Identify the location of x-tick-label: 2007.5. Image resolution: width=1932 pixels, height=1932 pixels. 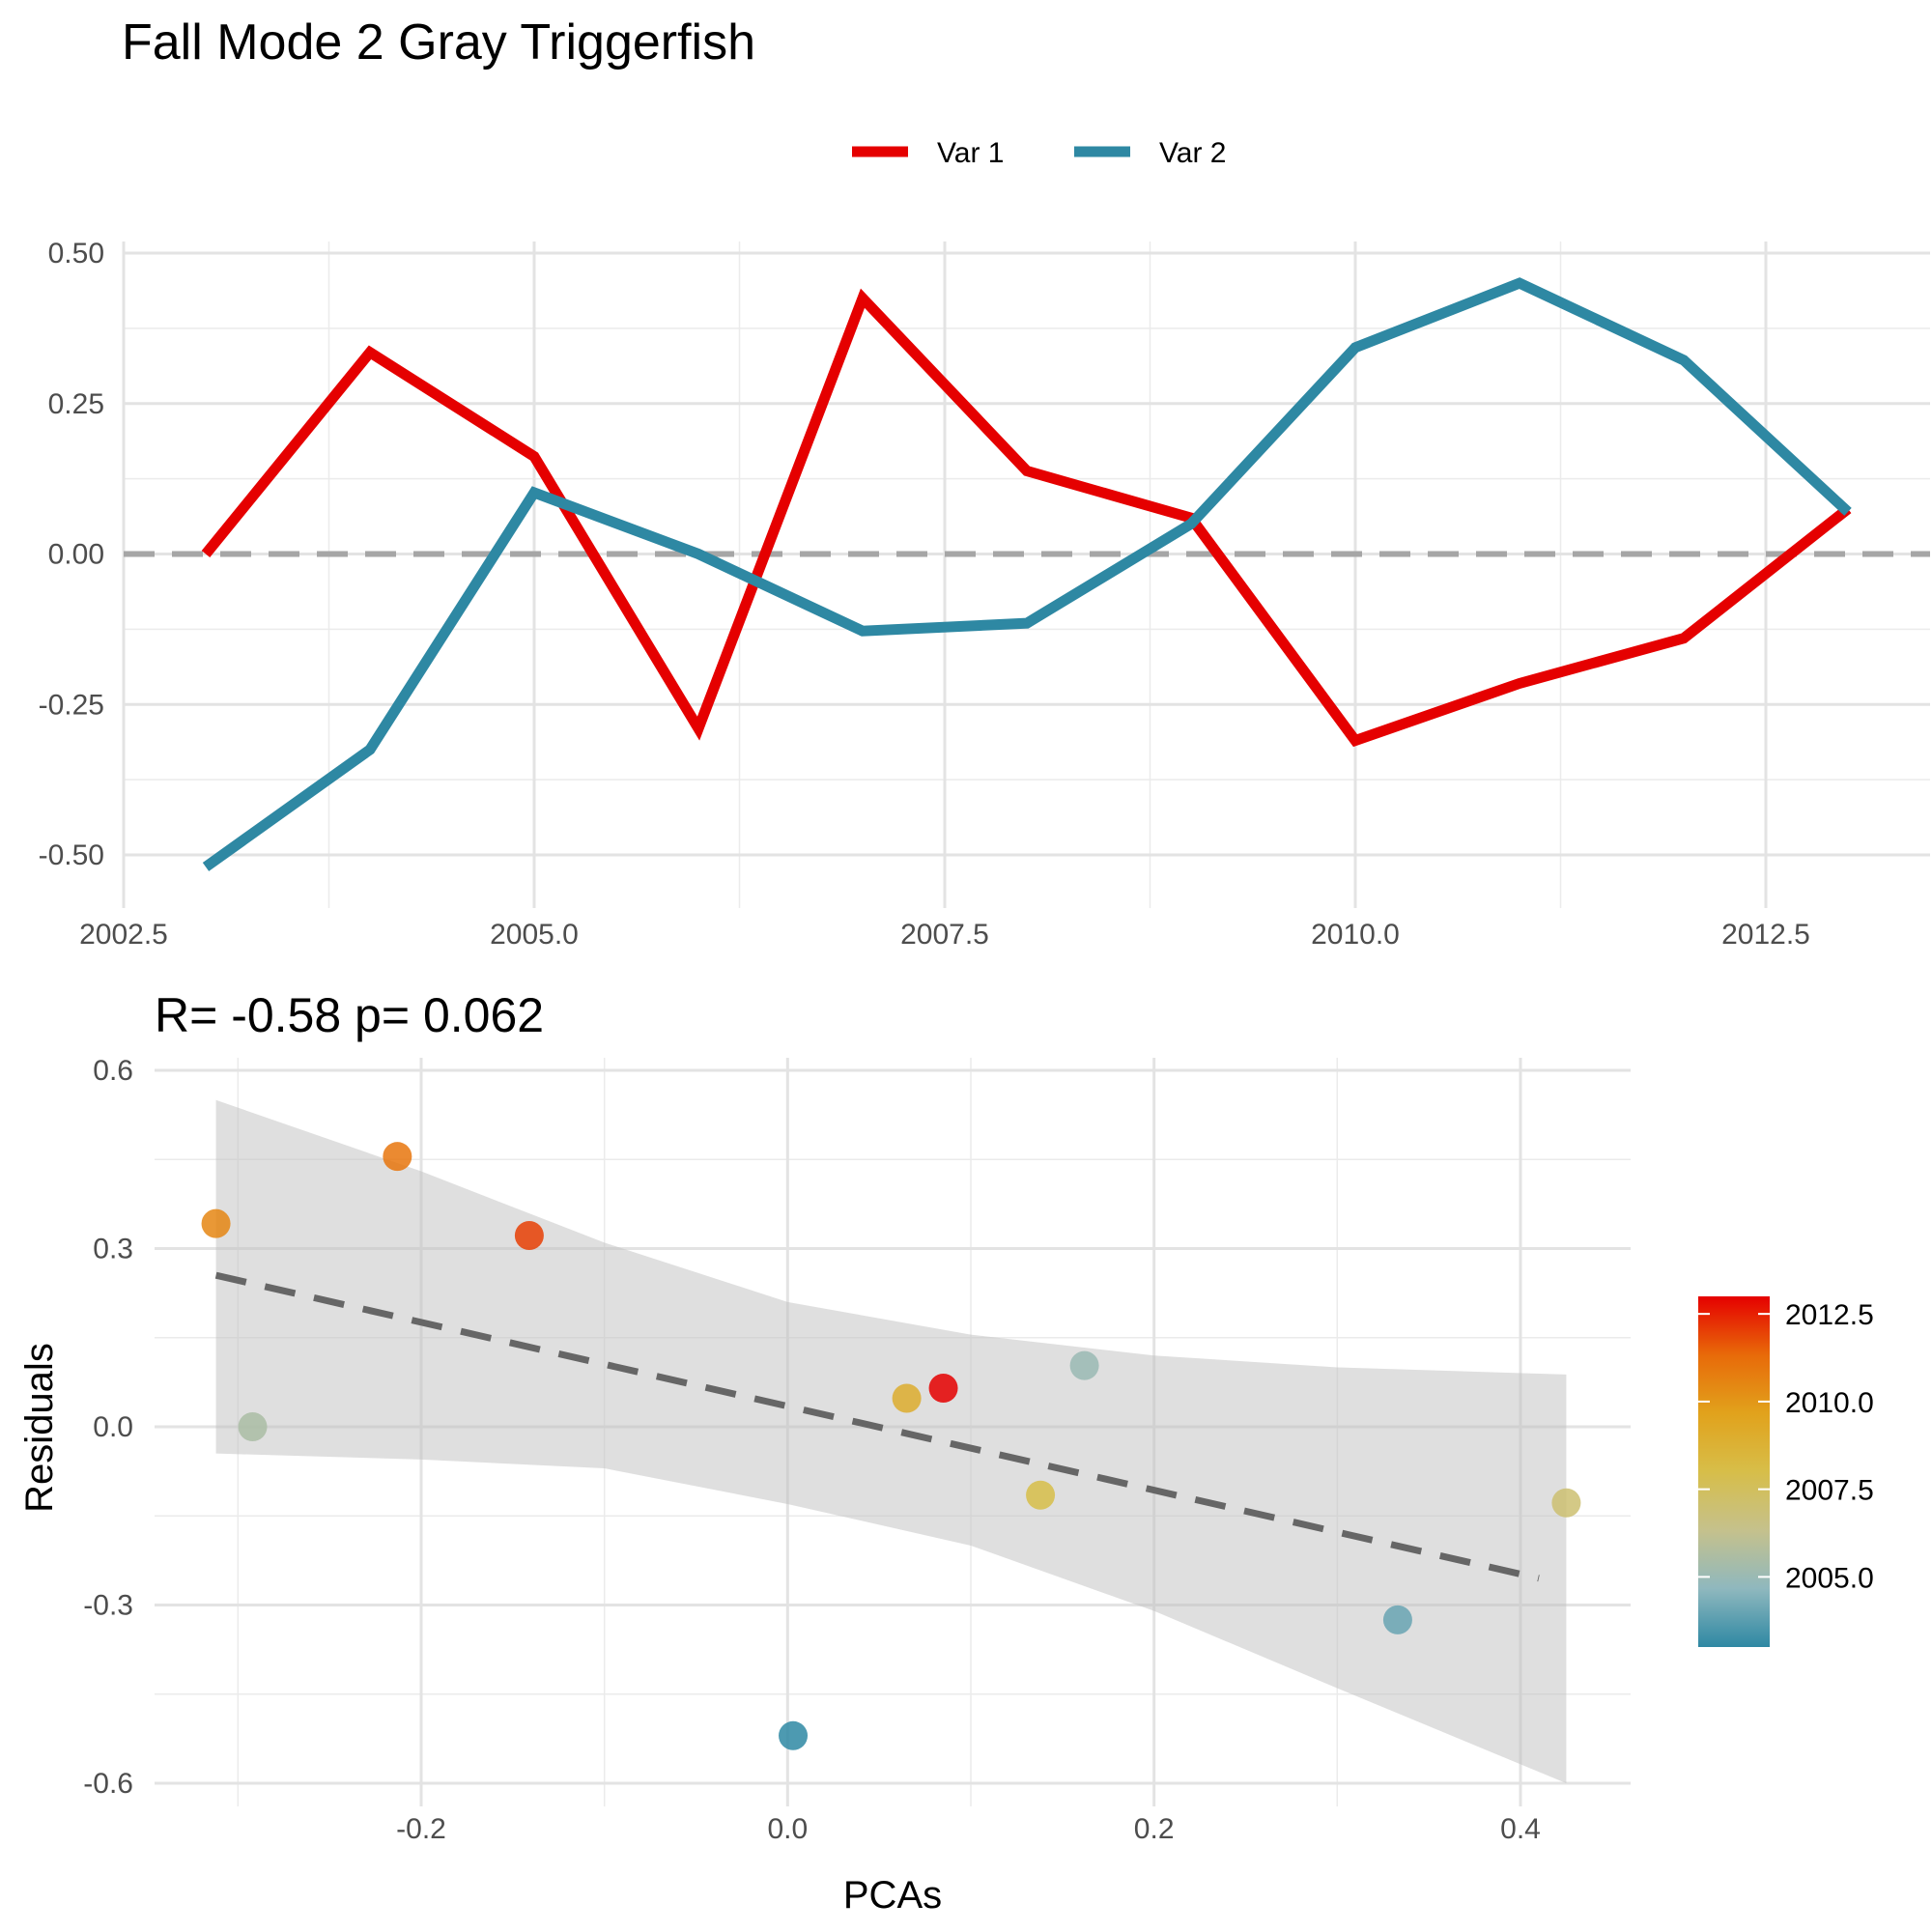
(944, 935).